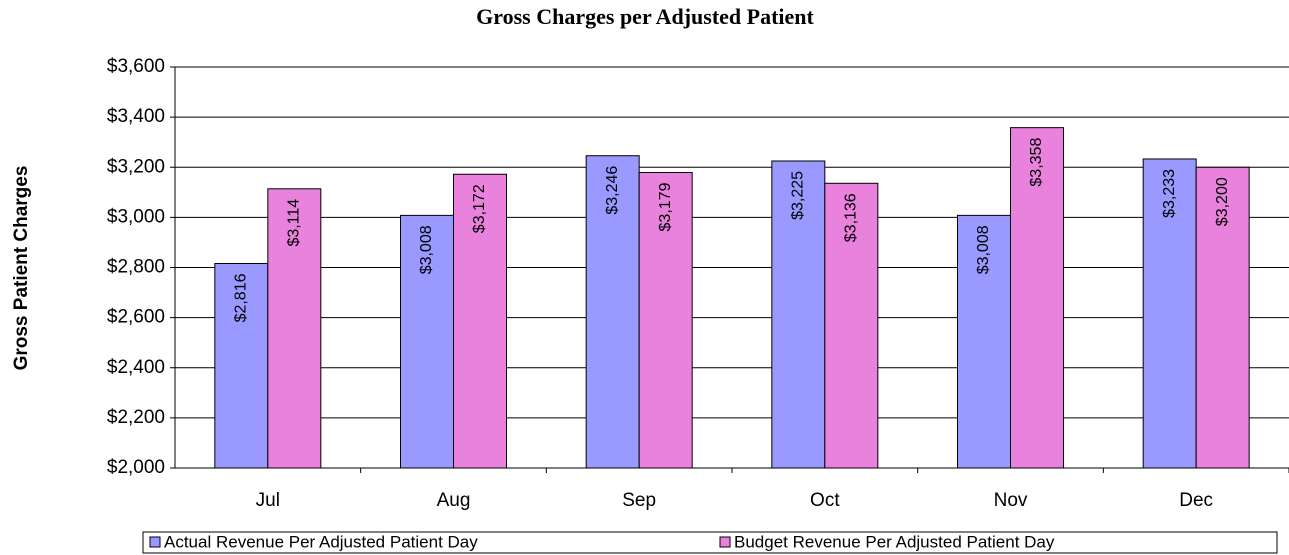 The image size is (1289, 555). I want to click on value-label: $3,225, so click(798, 195).